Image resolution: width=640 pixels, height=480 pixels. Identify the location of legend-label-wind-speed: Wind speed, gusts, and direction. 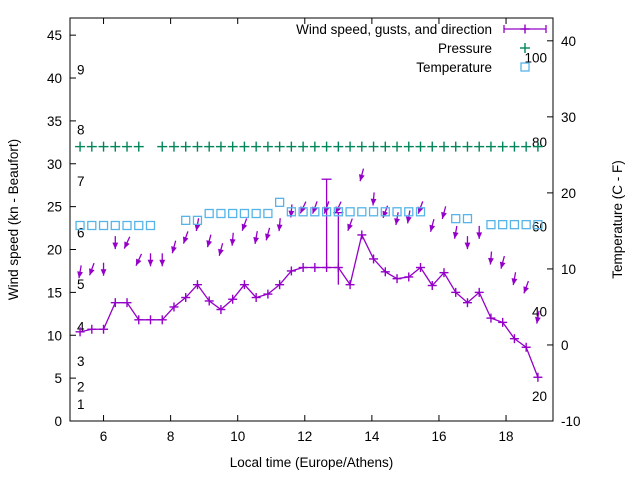
(394, 29).